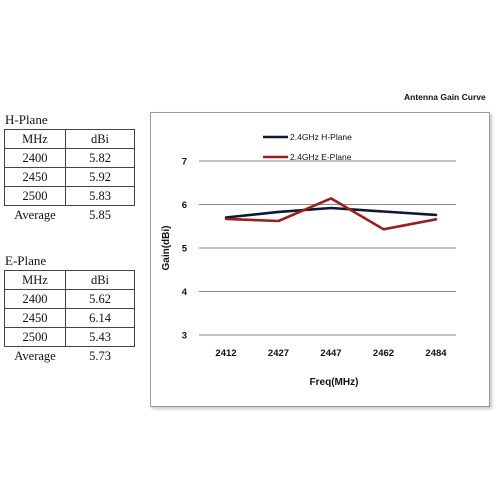 Image resolution: width=500 pixels, height=500 pixels. I want to click on table-row: 2400 5.62, so click(69, 299).